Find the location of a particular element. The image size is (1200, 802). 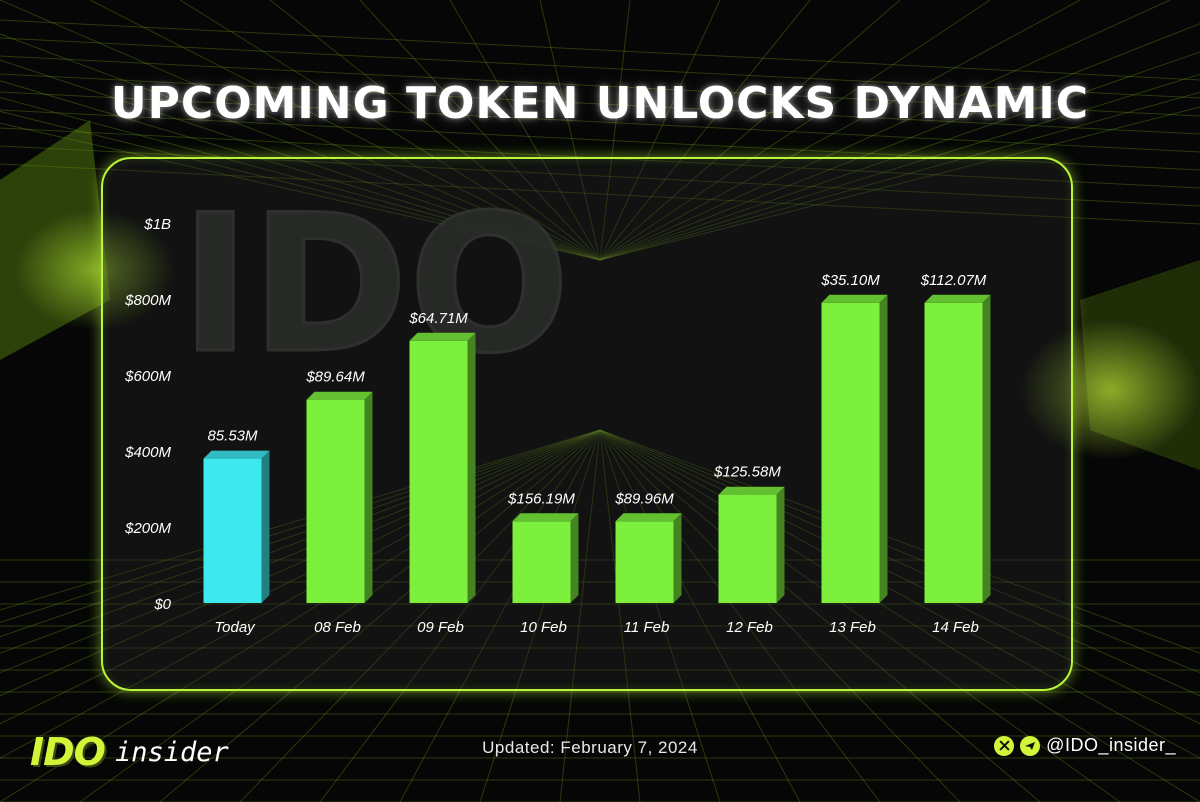

y-tick-label: $800M is located at coordinates (147, 300).